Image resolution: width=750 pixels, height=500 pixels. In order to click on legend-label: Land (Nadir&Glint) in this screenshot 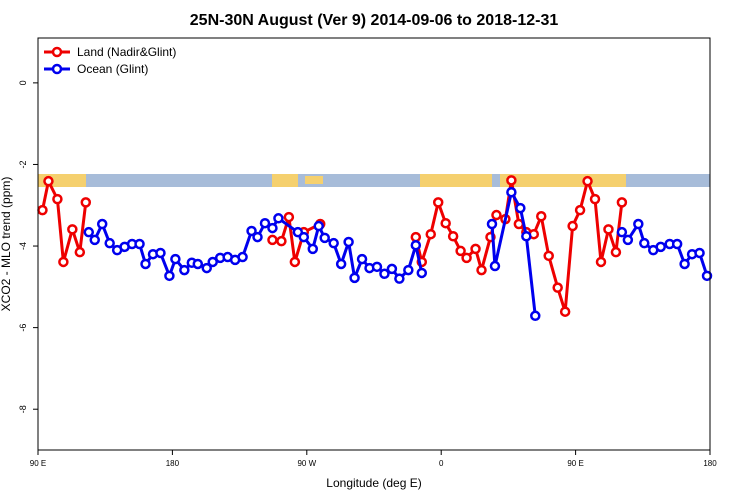, I will do `click(126, 52)`.